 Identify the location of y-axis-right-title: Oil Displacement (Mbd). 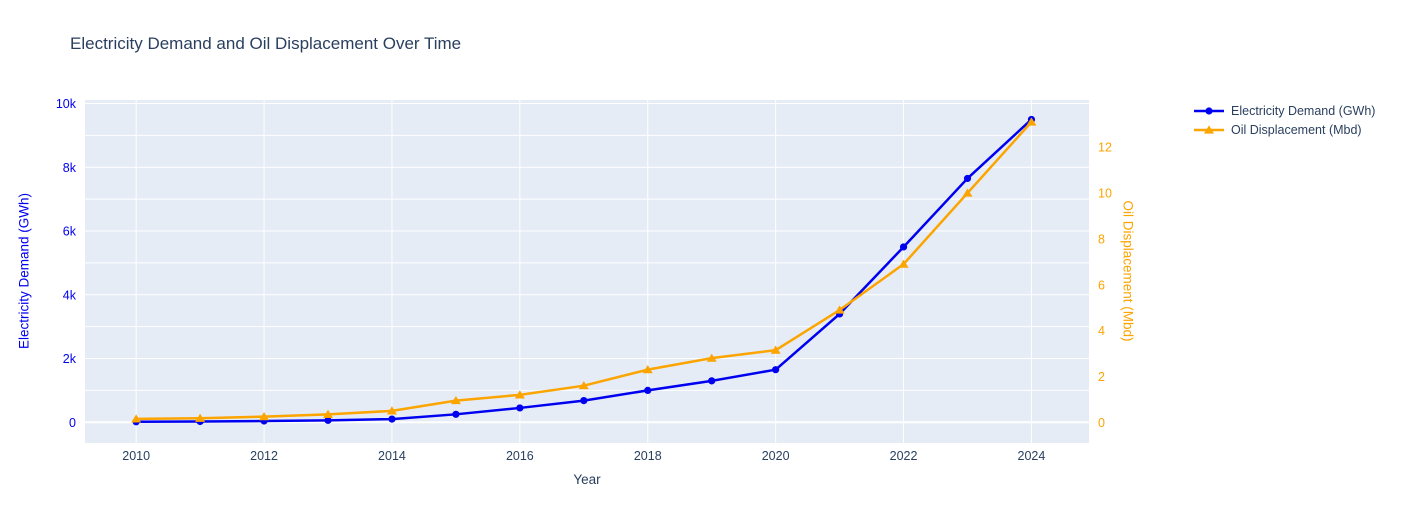
(1128, 271).